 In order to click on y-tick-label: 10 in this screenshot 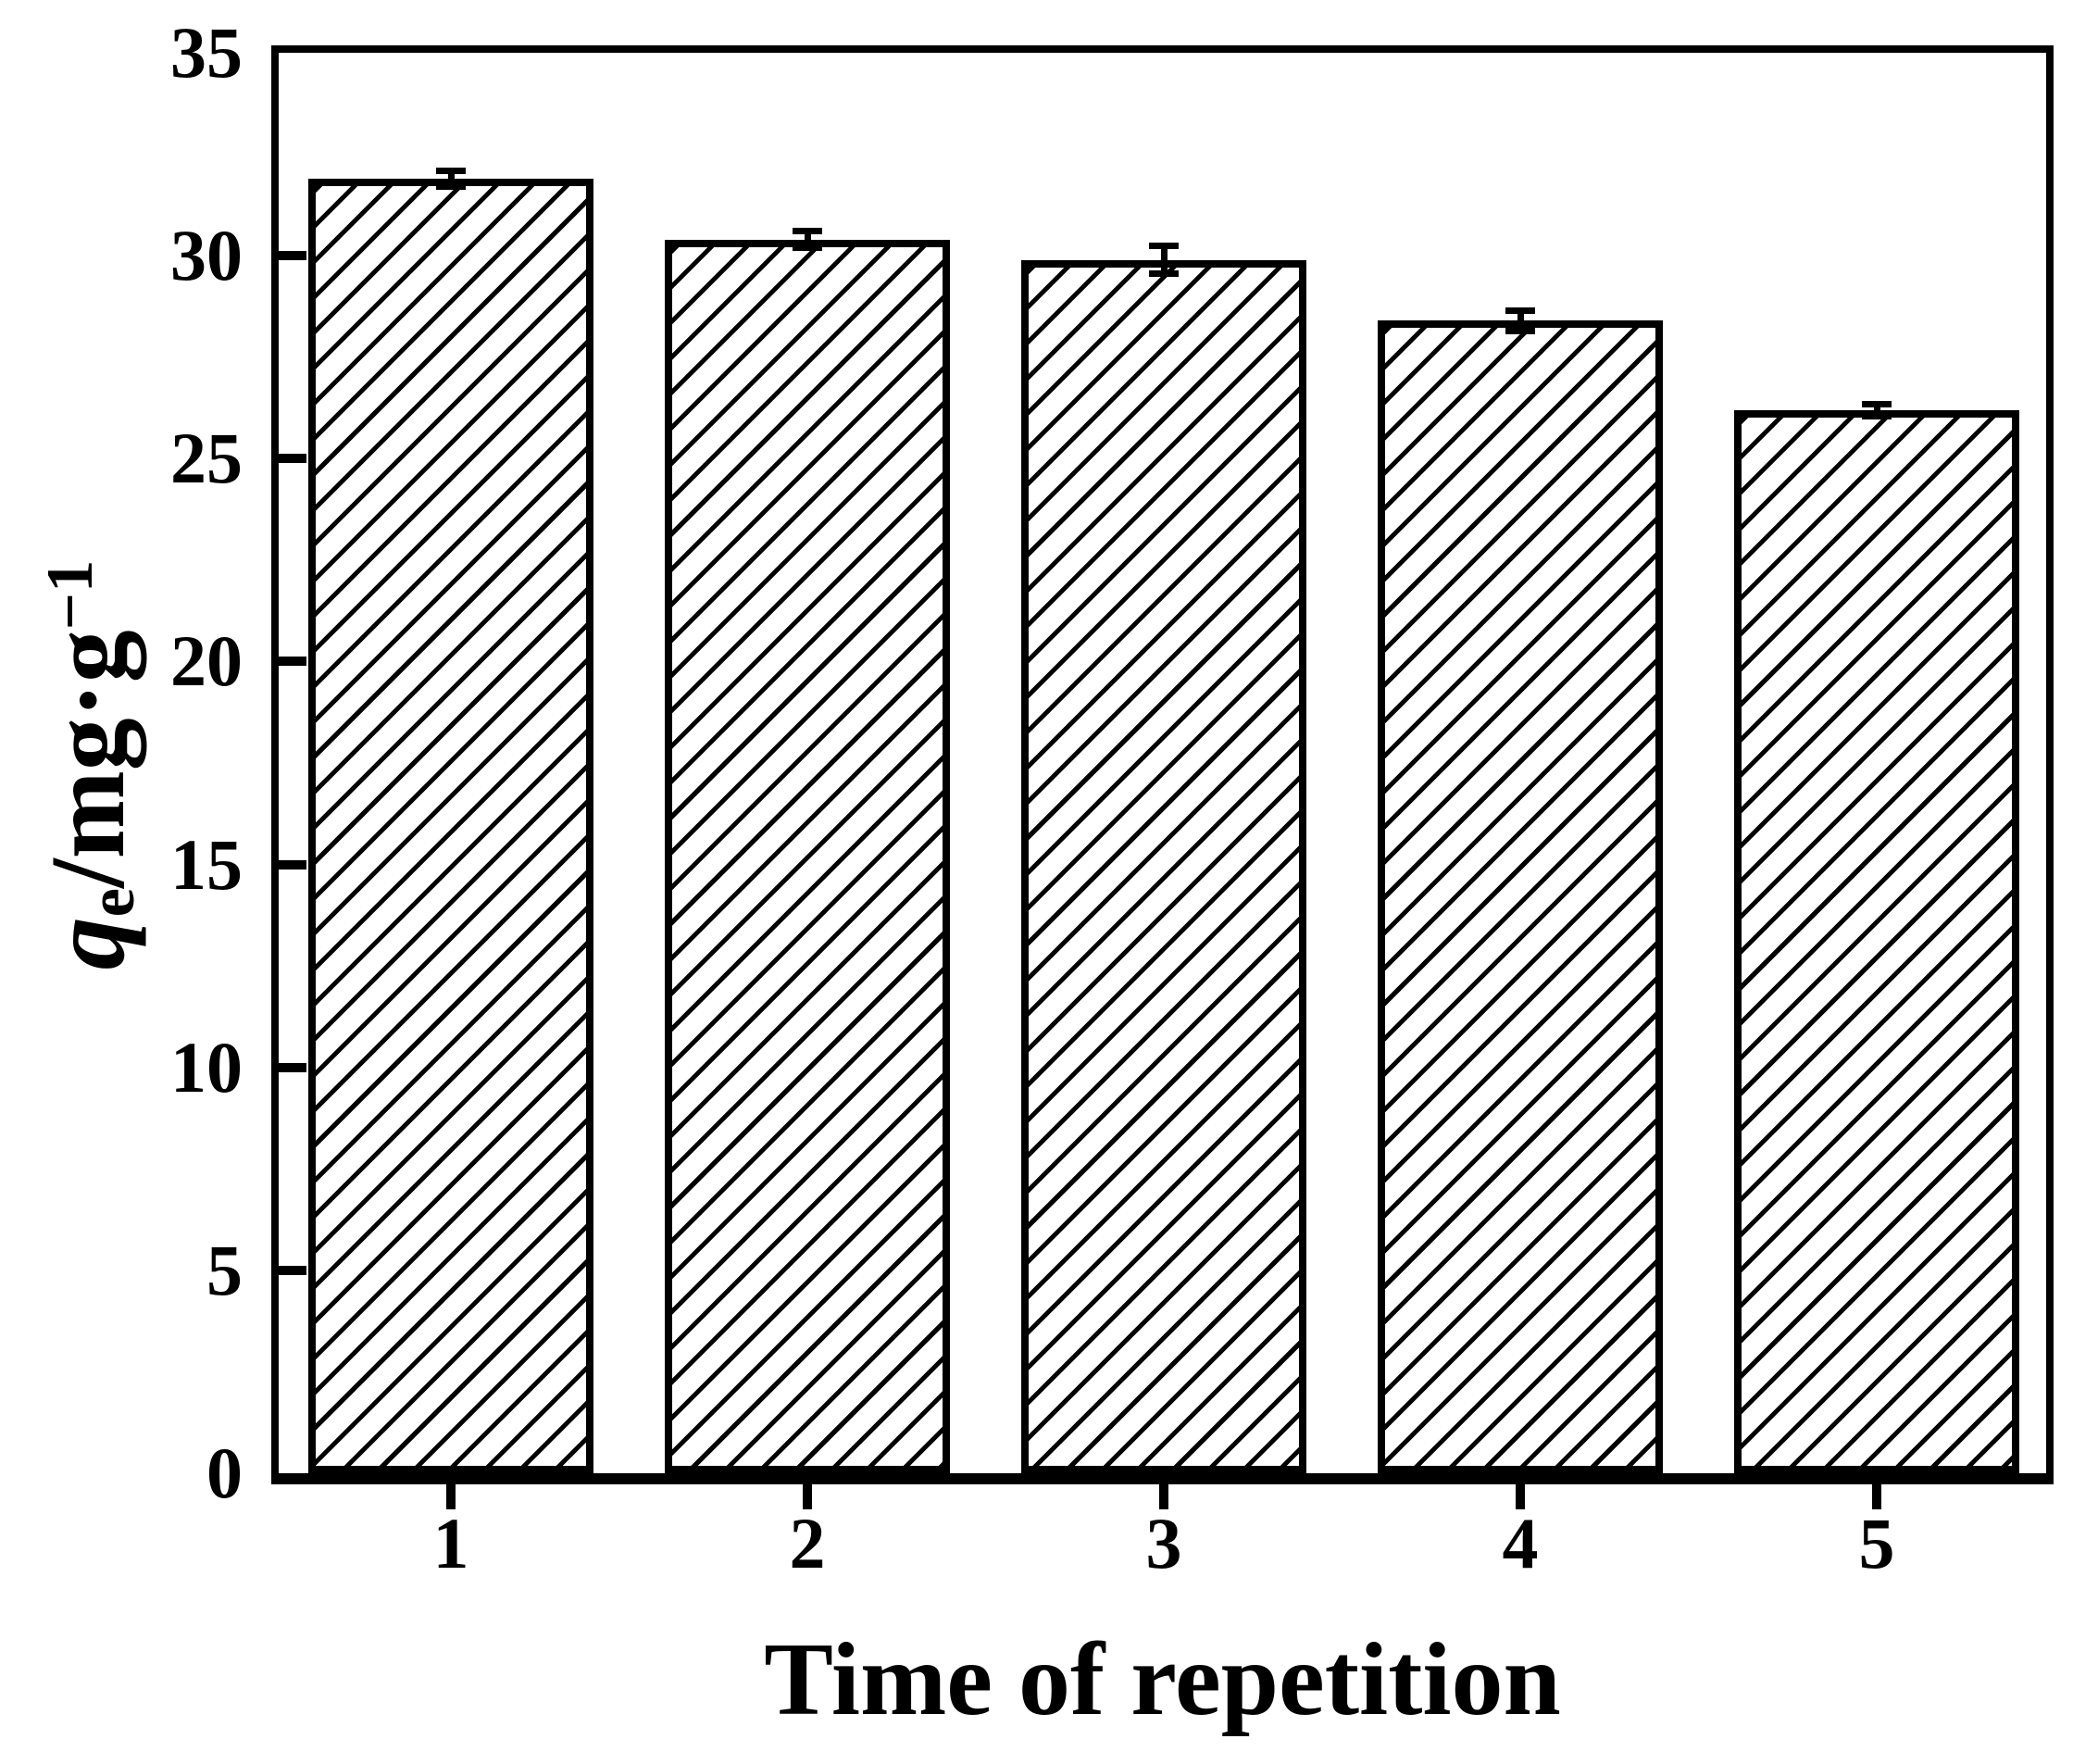, I will do `click(206, 1066)`.